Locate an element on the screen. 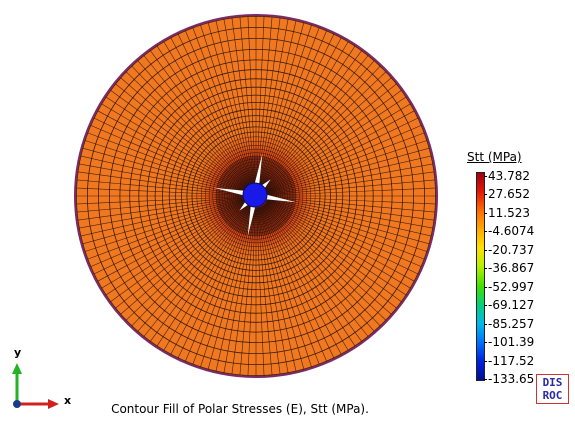 This screenshot has width=575, height=430. legend-label-9: -101.39 is located at coordinates (509, 342).